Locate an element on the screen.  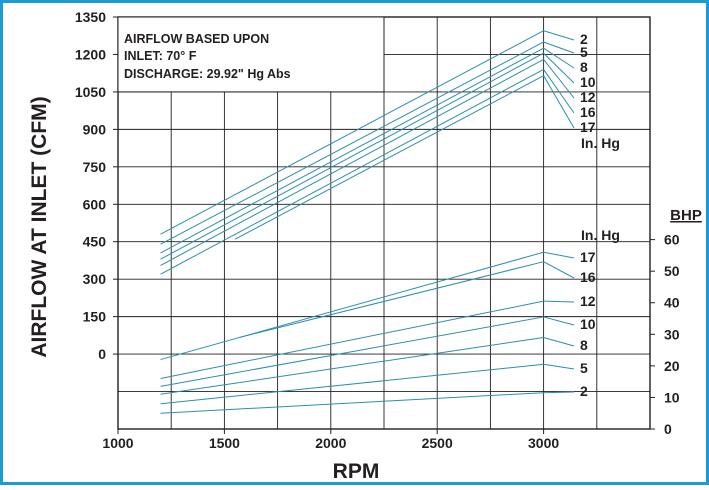
y-tick-label: 0 is located at coordinates (102, 354).